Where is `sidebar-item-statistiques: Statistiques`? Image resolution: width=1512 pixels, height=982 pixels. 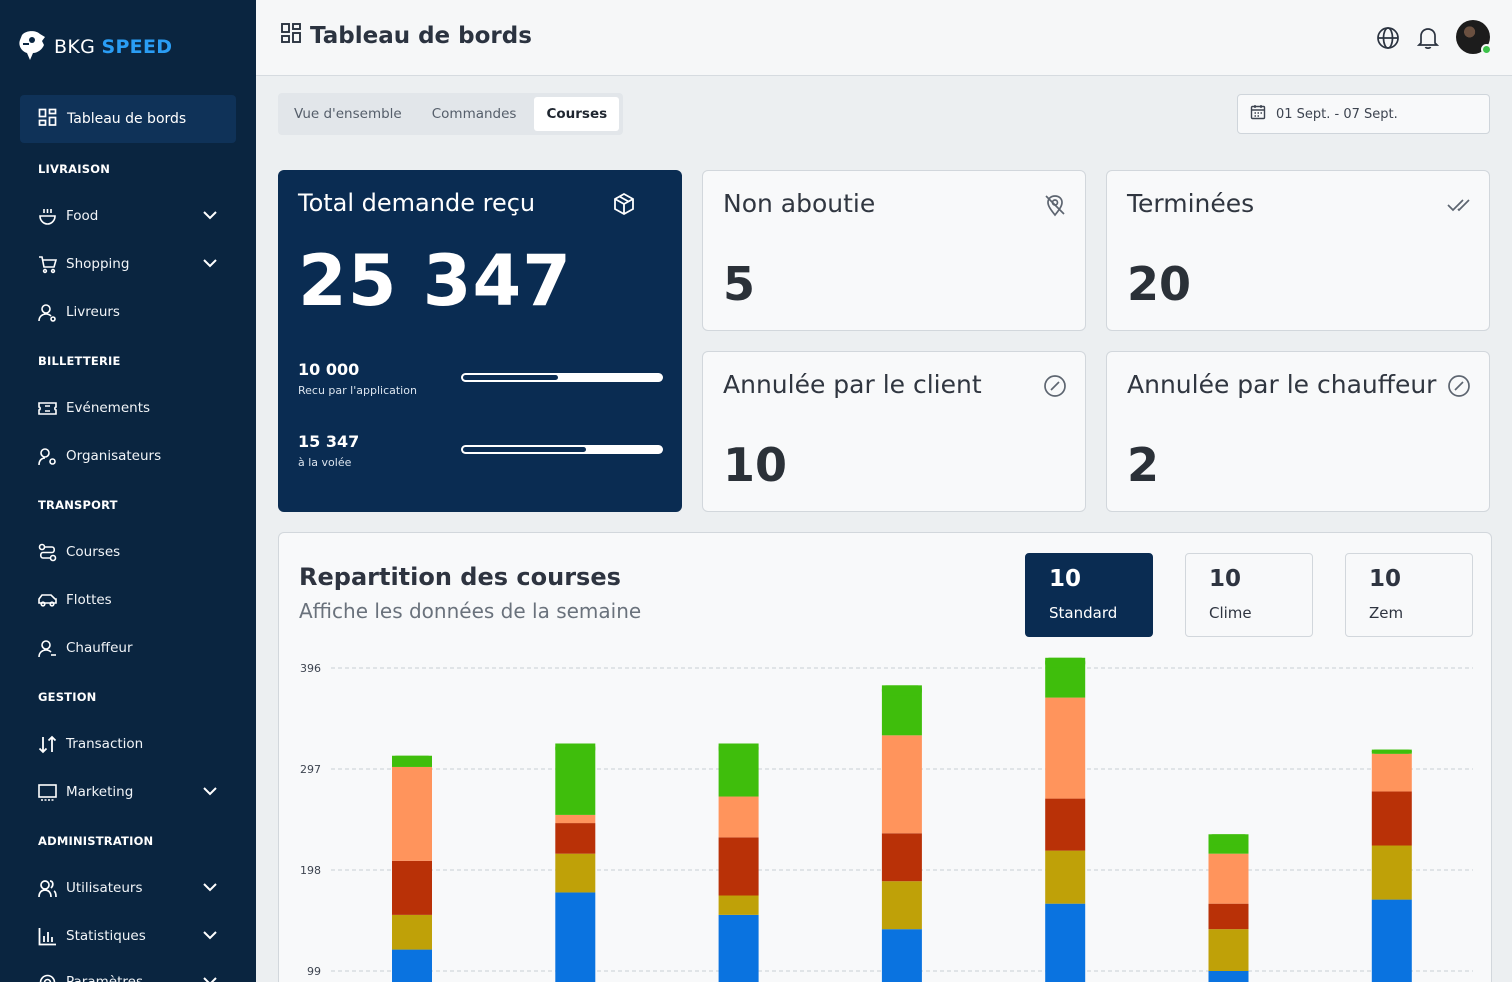 sidebar-item-statistiques: Statistiques is located at coordinates (128, 936).